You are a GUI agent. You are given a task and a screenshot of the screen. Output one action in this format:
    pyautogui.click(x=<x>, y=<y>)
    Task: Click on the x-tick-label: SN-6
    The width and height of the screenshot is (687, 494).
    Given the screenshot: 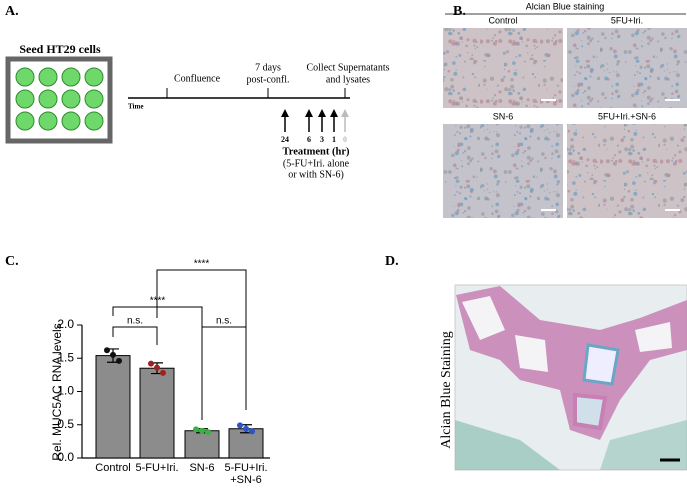 What is the action you would take?
    pyautogui.click(x=202, y=468)
    